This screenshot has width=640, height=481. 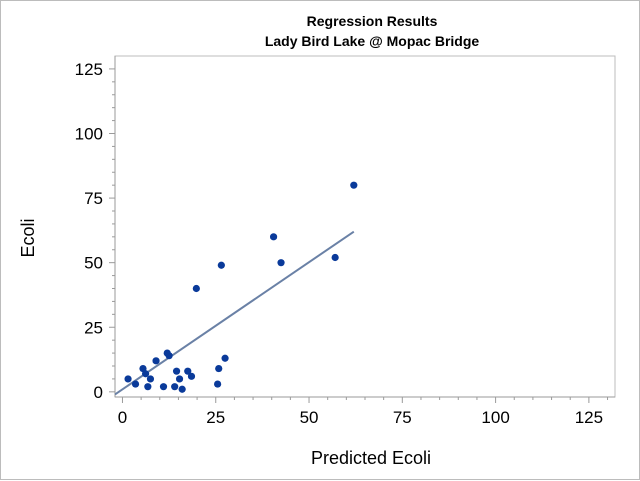 I want to click on y-tick-label: 50, so click(x=93, y=263).